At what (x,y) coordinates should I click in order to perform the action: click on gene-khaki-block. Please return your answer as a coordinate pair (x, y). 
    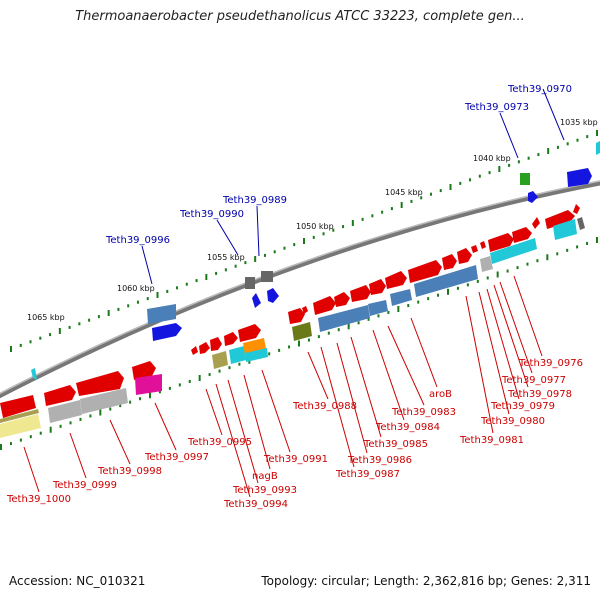
    Looking at the image, I should click on (220, 360).